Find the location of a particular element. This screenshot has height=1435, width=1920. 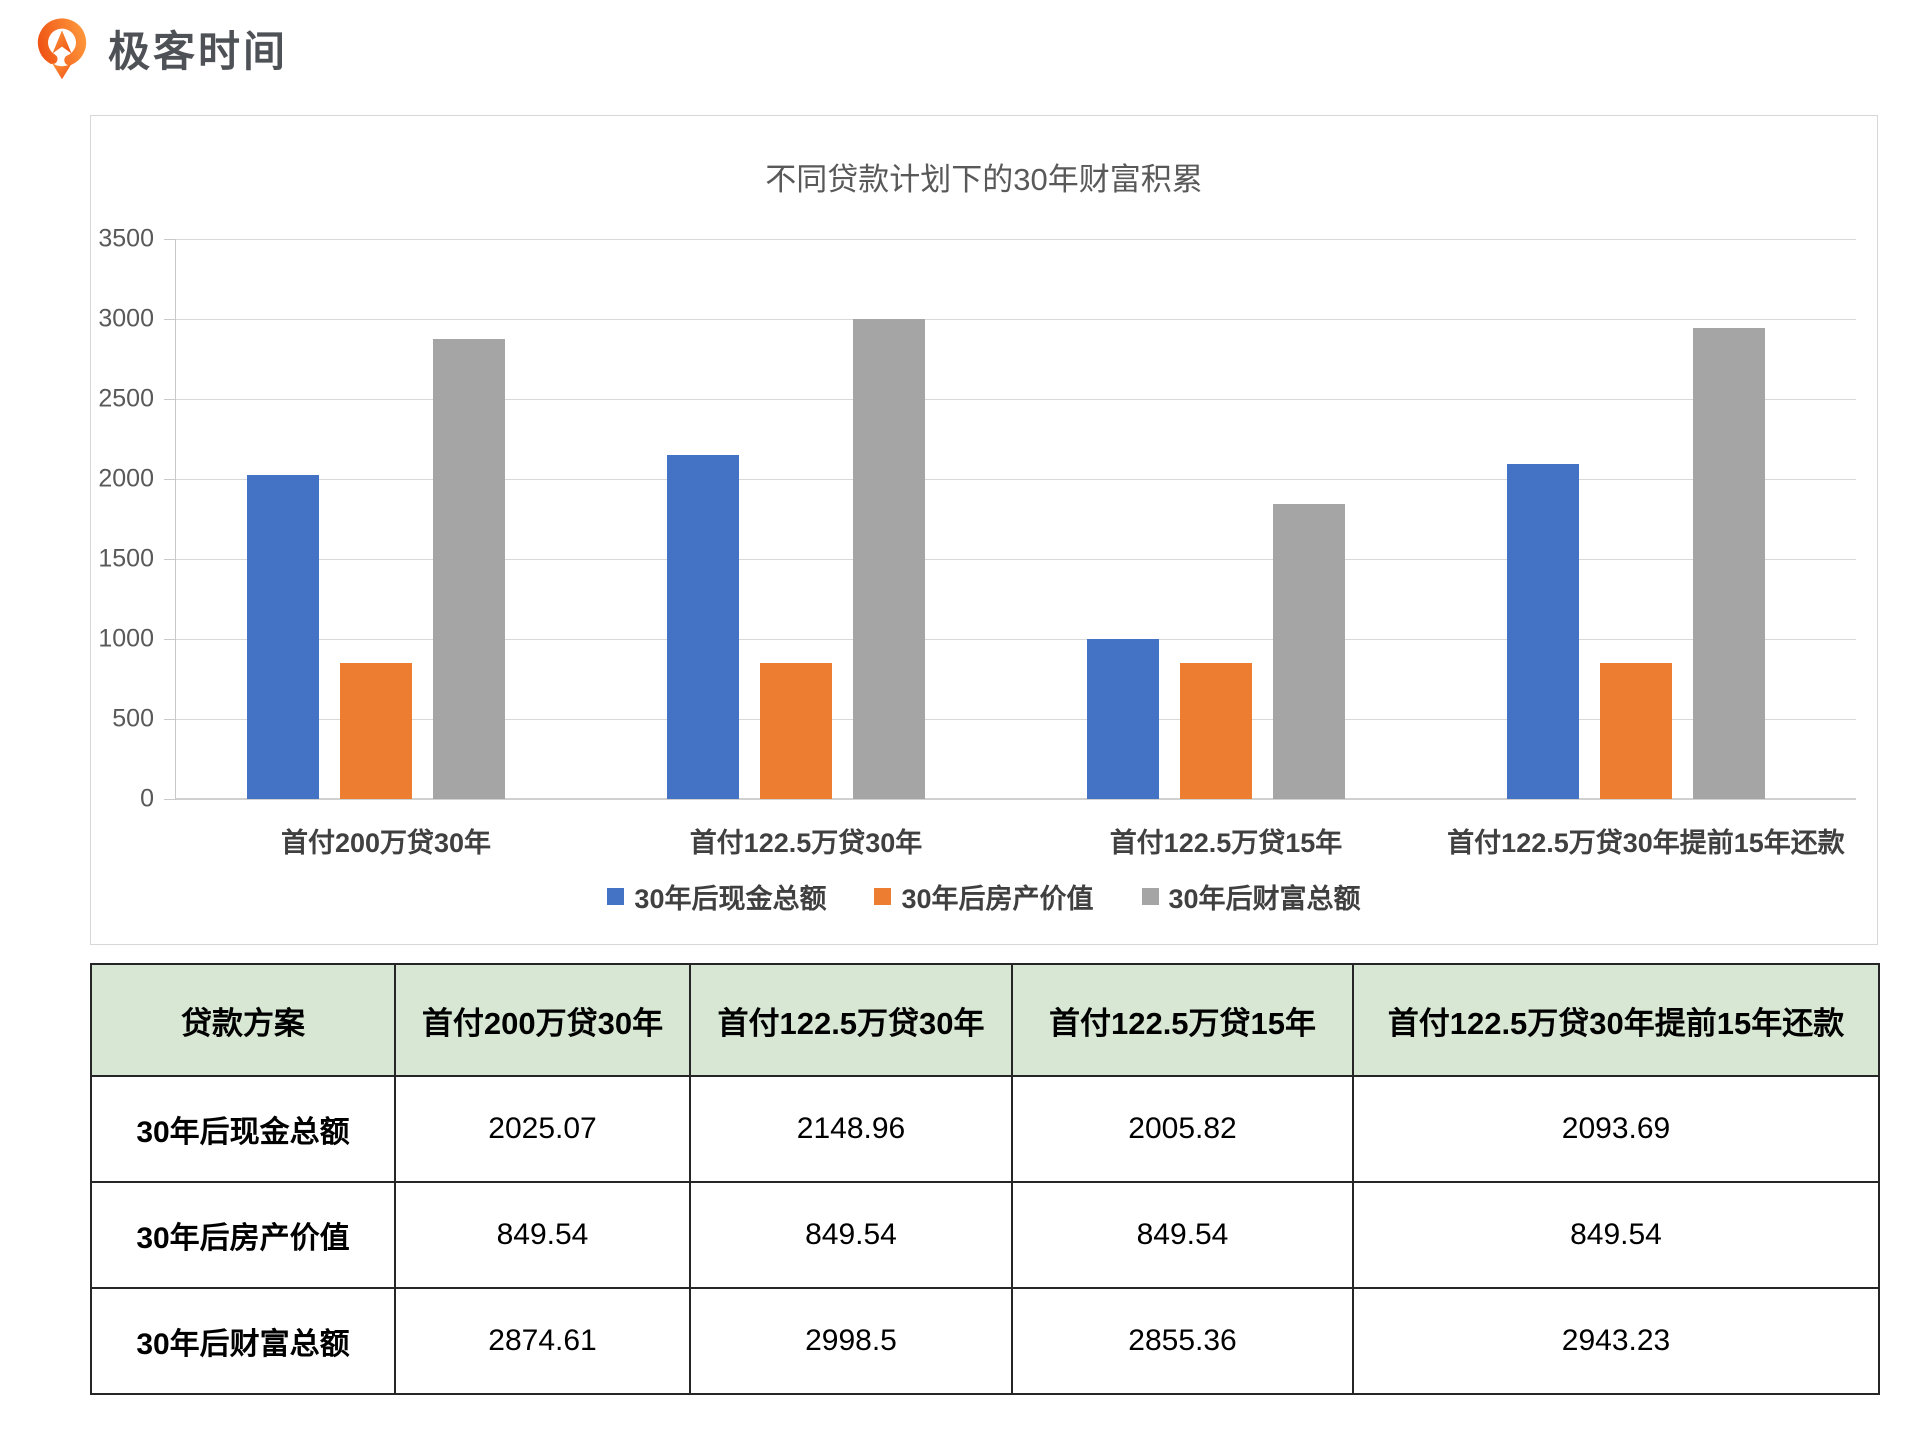

brand-header: 极客时间 is located at coordinates (158, 48).